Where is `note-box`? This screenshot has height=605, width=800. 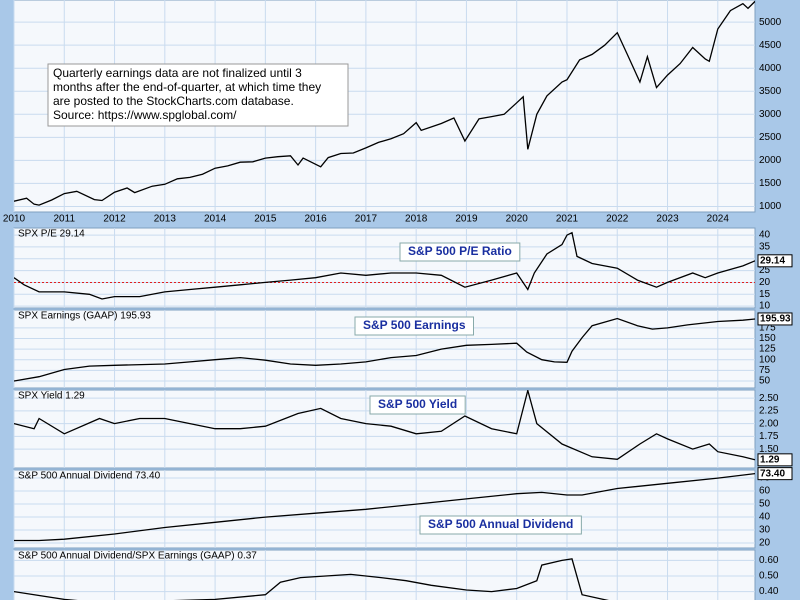
note-box is located at coordinates (198, 95).